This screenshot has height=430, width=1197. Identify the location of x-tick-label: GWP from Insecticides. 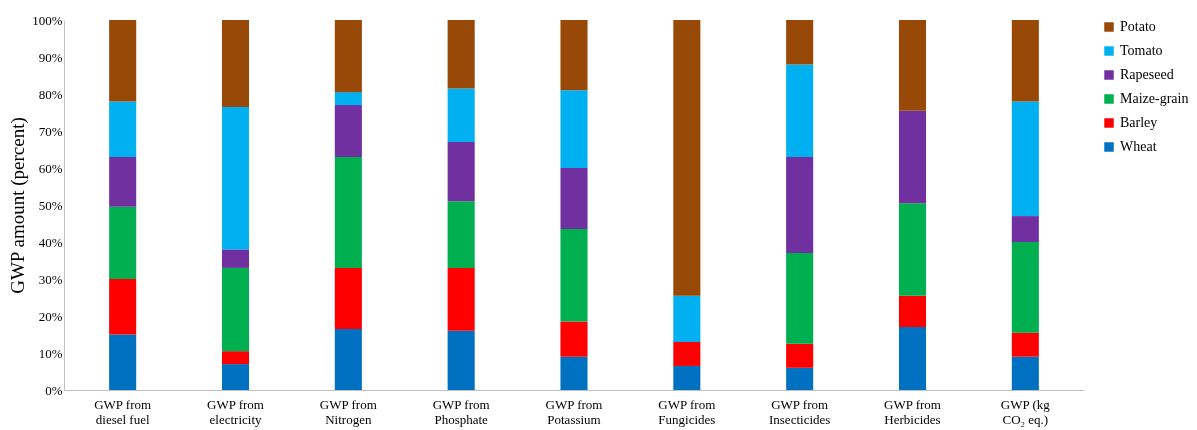
(799, 411).